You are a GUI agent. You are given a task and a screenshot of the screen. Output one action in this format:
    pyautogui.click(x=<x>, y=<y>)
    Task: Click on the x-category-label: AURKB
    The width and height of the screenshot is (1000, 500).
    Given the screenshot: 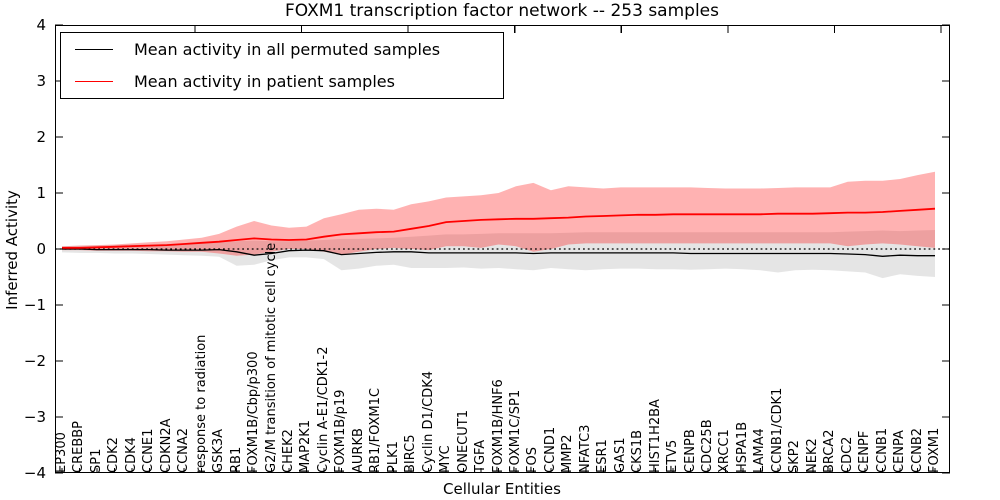 What is the action you would take?
    pyautogui.click(x=358, y=450)
    